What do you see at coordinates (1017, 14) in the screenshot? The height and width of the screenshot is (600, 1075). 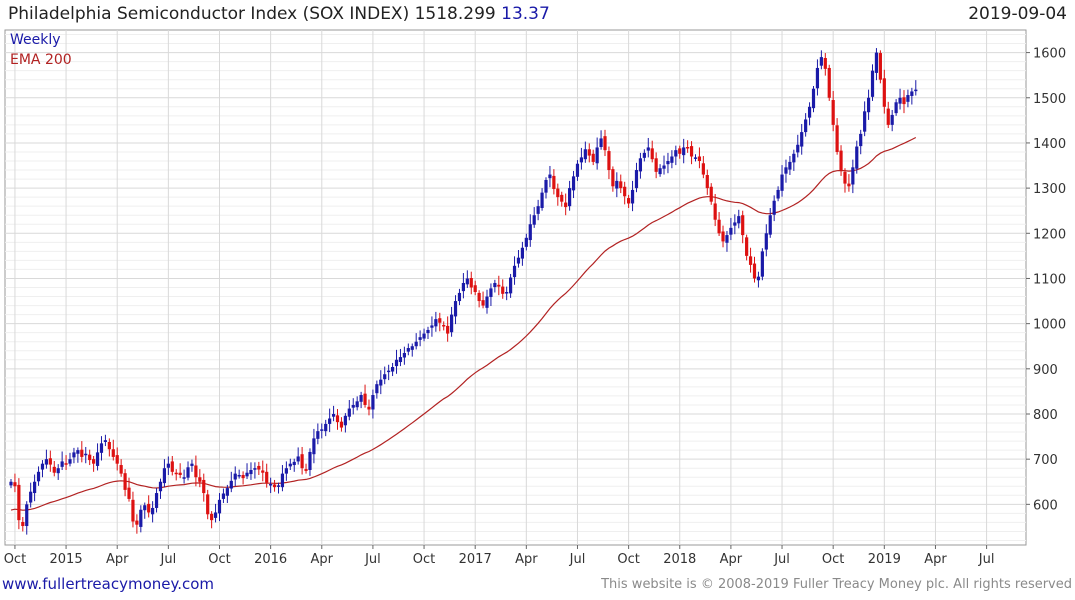 I see `chart-date: 2019-09-04` at bounding box center [1017, 14].